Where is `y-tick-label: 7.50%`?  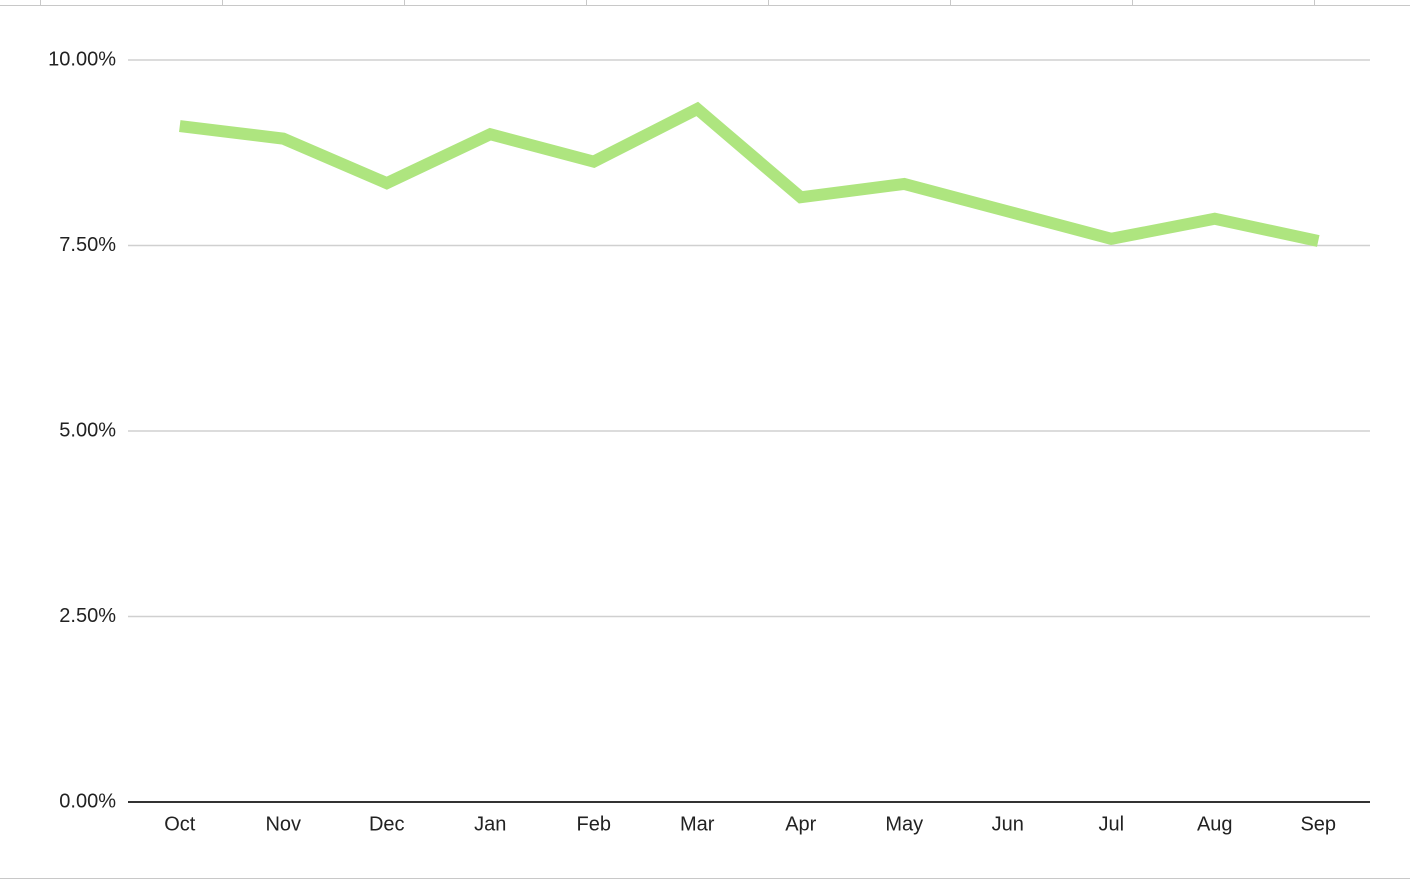
y-tick-label: 7.50% is located at coordinates (87, 245).